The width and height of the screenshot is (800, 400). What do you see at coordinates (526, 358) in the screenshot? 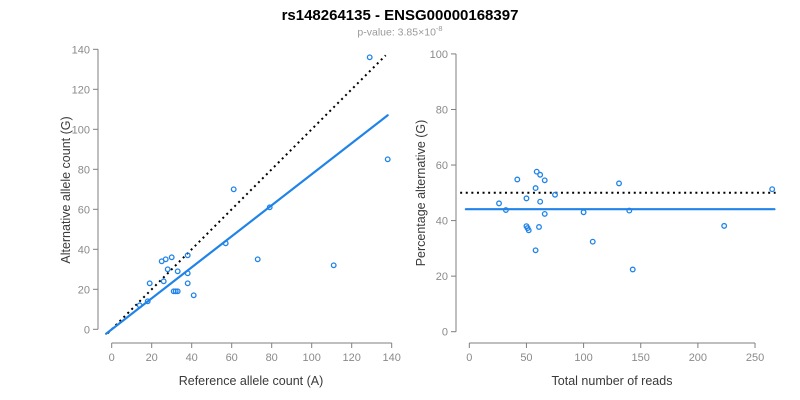
I see `x-tick-label: 50` at bounding box center [526, 358].